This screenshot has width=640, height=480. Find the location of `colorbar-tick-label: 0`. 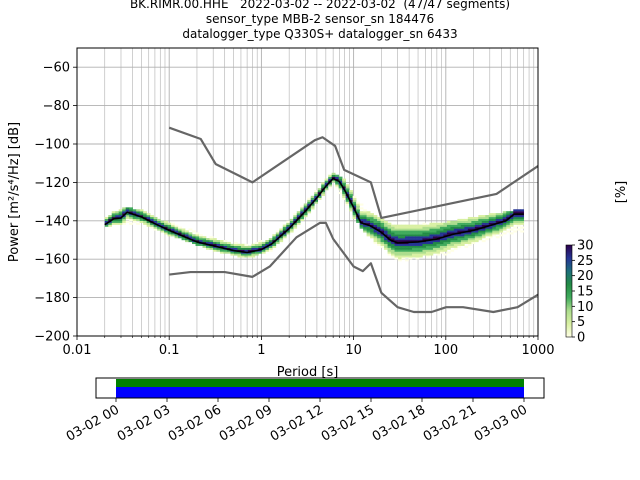

colorbar-tick-label: 0 is located at coordinates (581, 338).